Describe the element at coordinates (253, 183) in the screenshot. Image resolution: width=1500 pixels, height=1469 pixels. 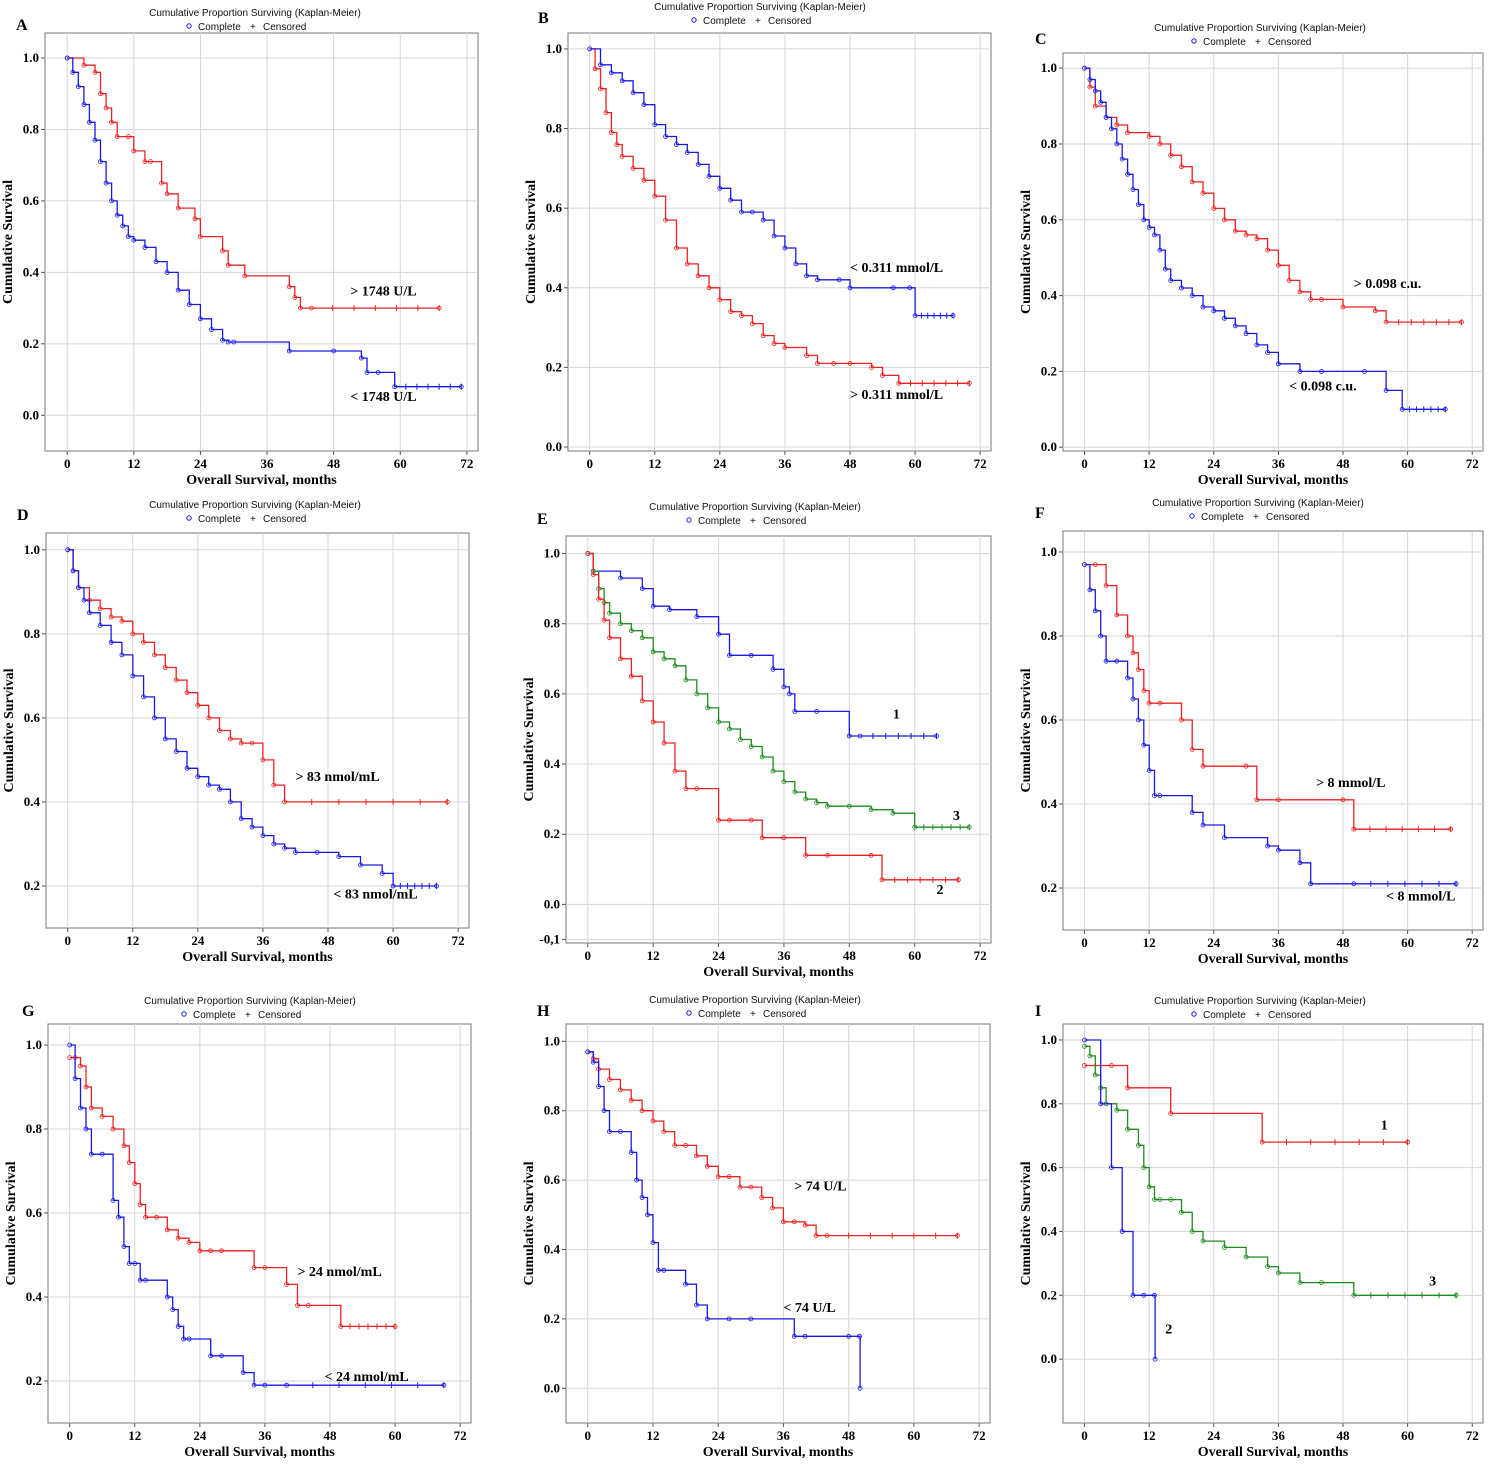
I see `survival-curve-red` at that location.